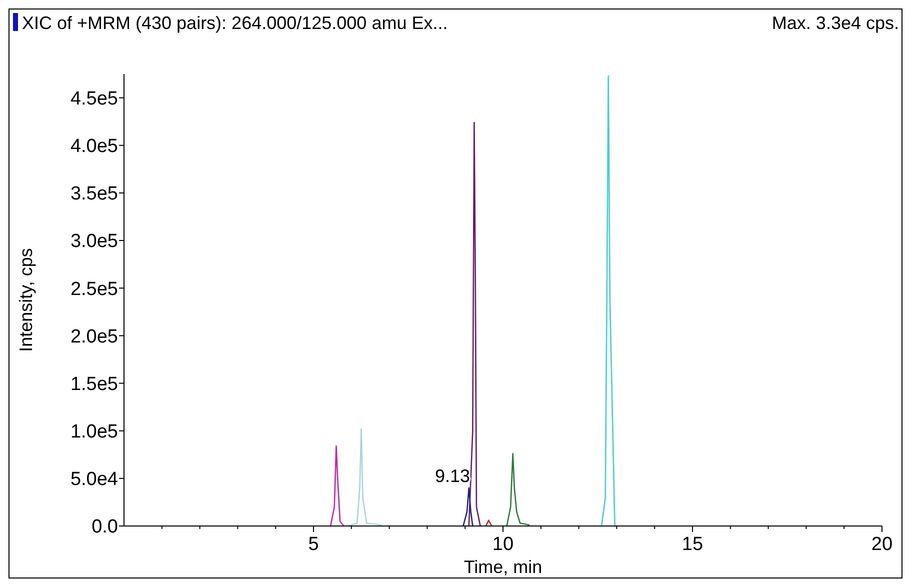 The image size is (911, 587). I want to click on y-tick-label: 1.5e5, so click(94, 384).